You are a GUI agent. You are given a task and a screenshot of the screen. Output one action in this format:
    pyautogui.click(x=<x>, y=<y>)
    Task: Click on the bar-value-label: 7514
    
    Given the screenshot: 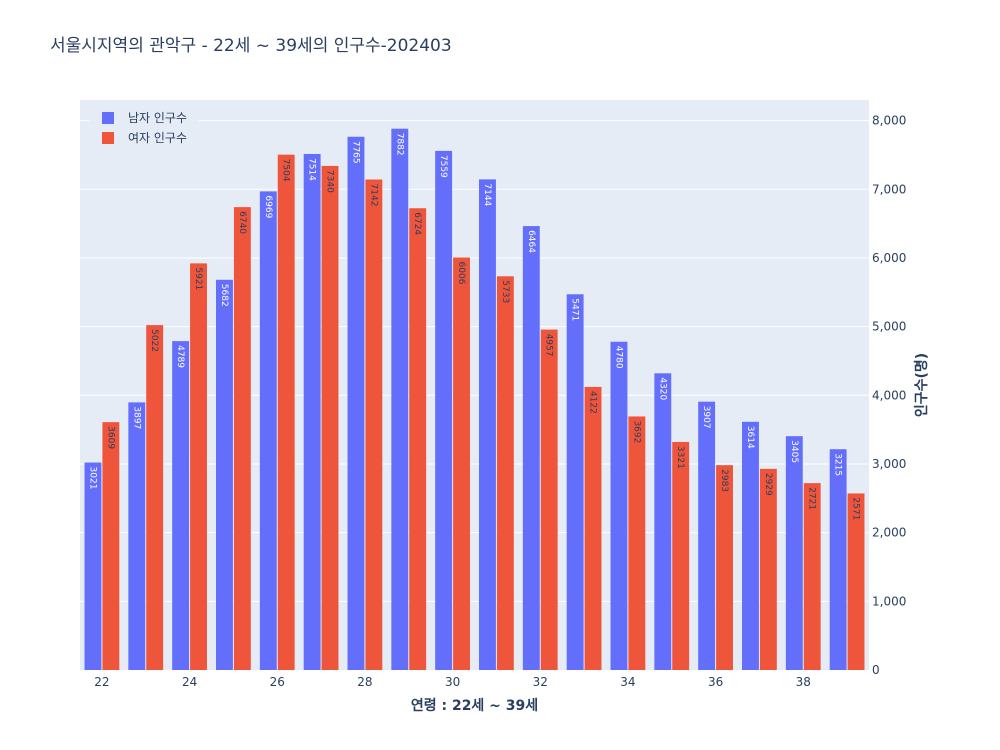 What is the action you would take?
    pyautogui.click(x=312, y=169)
    